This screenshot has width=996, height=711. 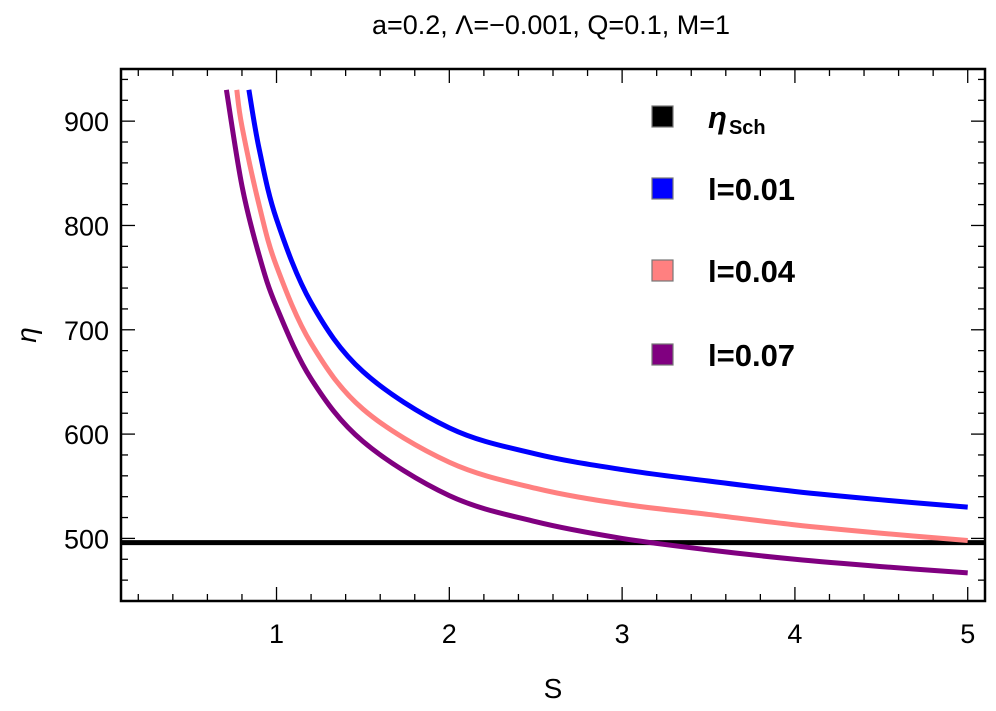 I want to click on legend: η Sch l=0.01 l=0.04 l=0.07, so click(x=723, y=236).